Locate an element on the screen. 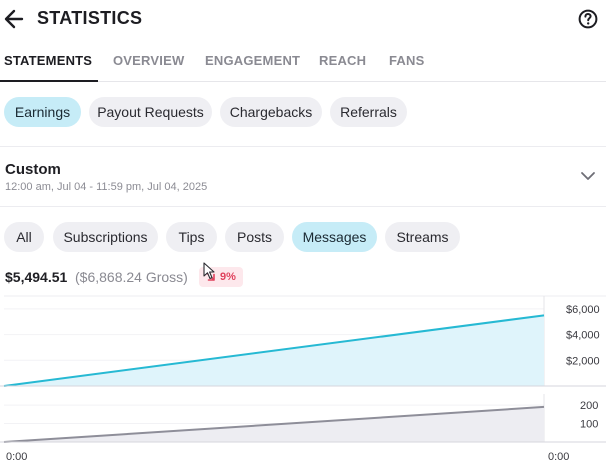 This screenshot has width=606, height=464. y-tick-label: 100 is located at coordinates (589, 425).